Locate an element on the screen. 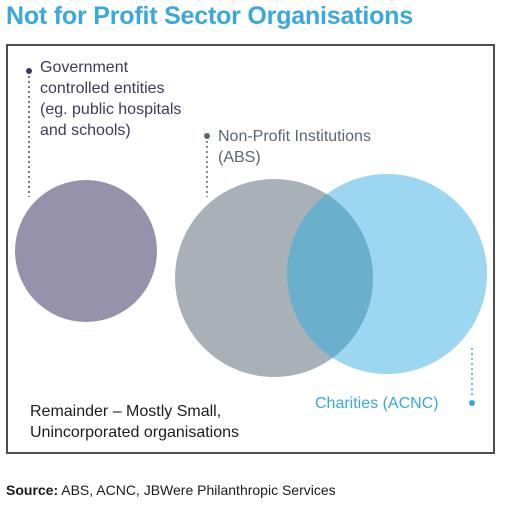 The width and height of the screenshot is (509, 508). charities-leader-line is located at coordinates (472, 377).